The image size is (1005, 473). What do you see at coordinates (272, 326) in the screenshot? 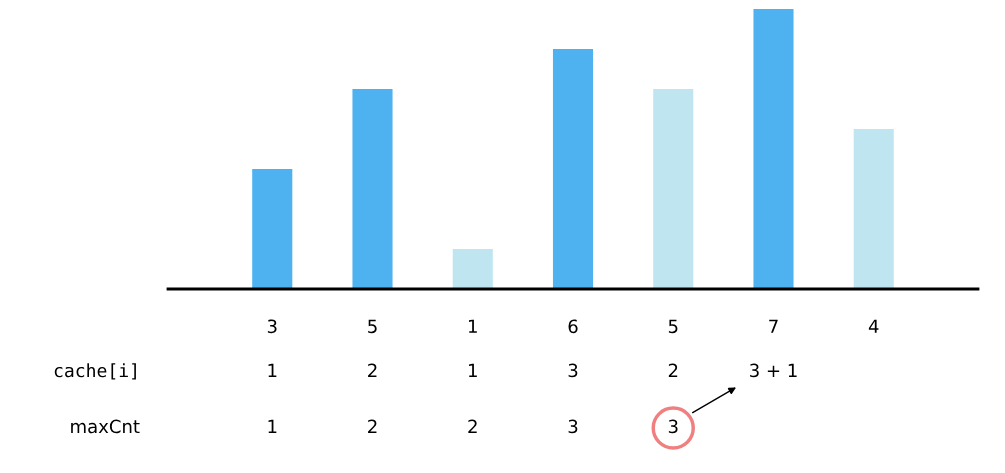
I see `data-label: 3` at bounding box center [272, 326].